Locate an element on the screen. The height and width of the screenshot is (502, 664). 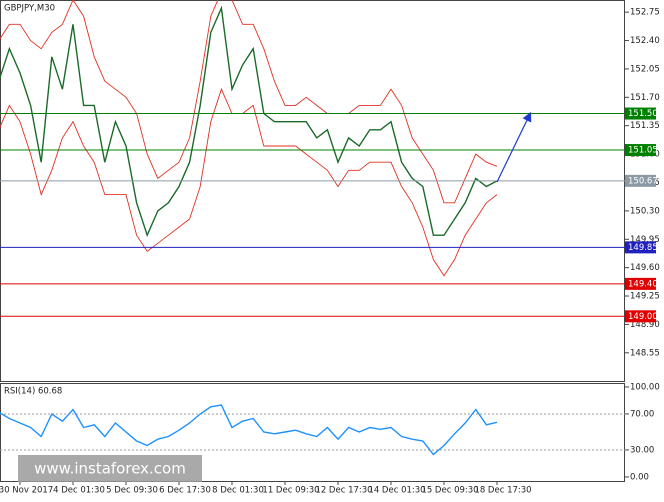
y-tick-label: 70.00 is located at coordinates (642, 414).